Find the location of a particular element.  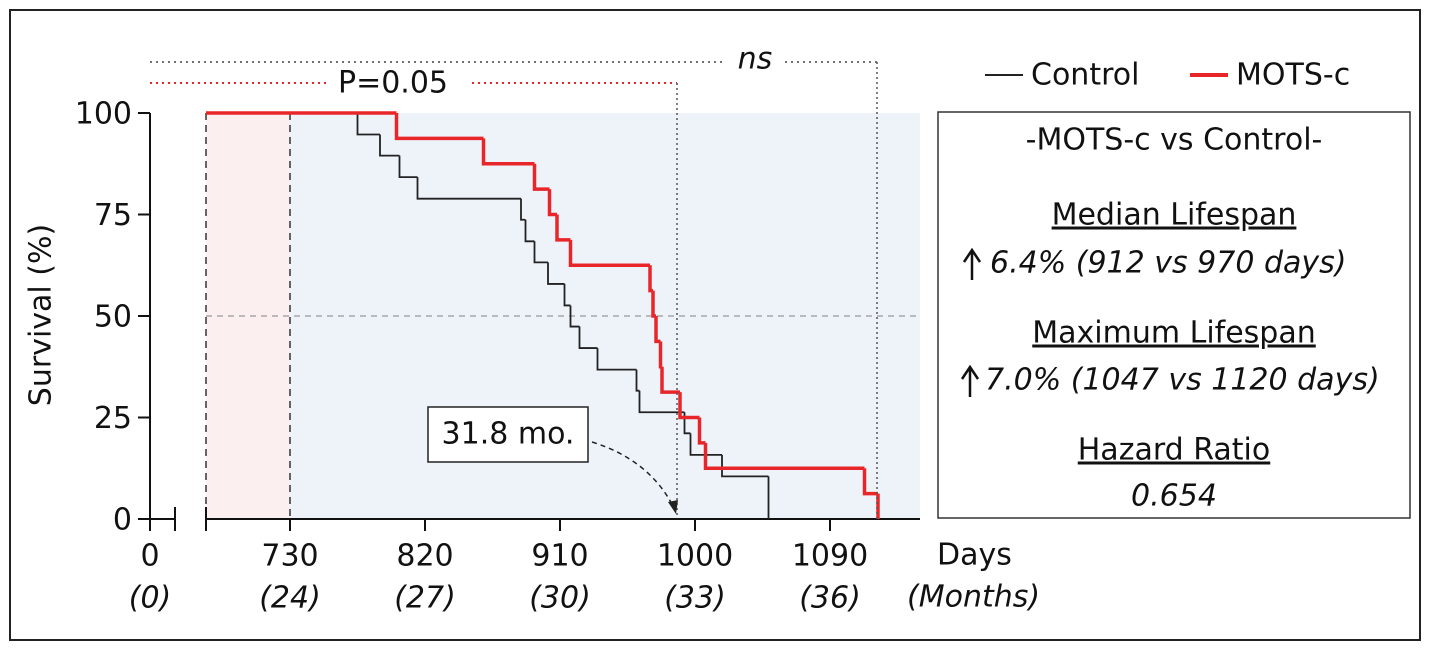

stats-title: -MOTS-c vs Control- is located at coordinates (1174, 140).